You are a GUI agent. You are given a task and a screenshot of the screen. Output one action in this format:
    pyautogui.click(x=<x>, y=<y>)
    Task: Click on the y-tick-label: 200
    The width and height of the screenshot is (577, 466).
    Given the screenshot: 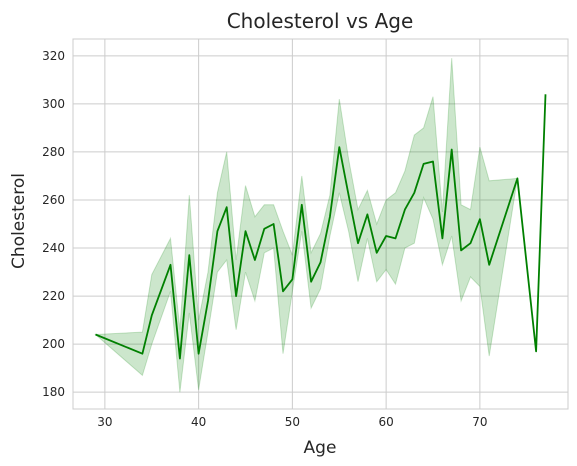 What is the action you would take?
    pyautogui.click(x=53, y=344)
    